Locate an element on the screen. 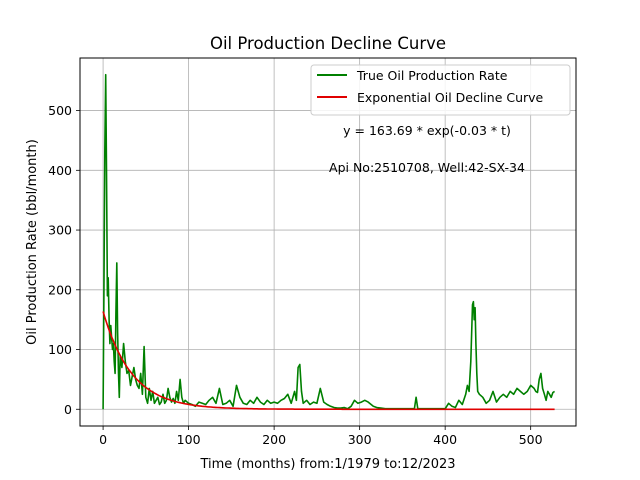 This screenshot has width=640, height=480. y-tick-label: 200 is located at coordinates (60, 289).